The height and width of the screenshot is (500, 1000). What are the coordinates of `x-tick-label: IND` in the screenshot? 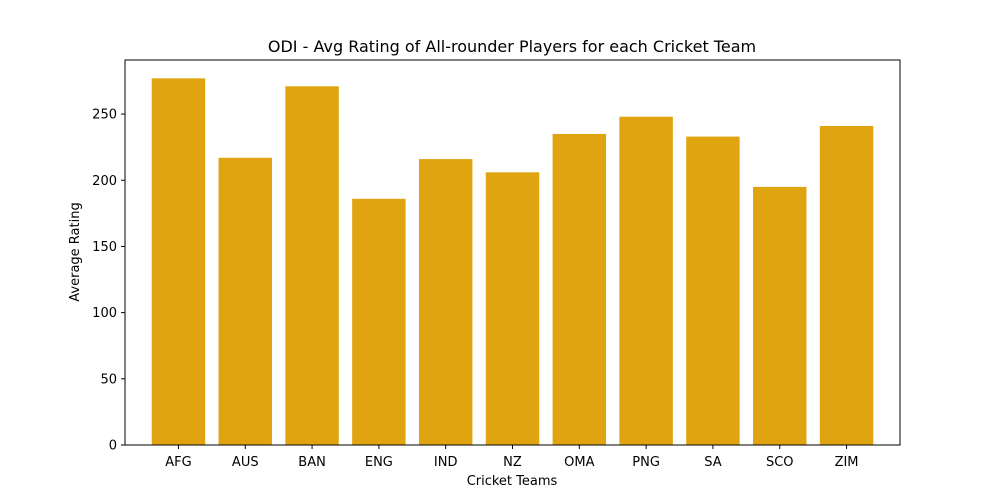 It's located at (446, 462).